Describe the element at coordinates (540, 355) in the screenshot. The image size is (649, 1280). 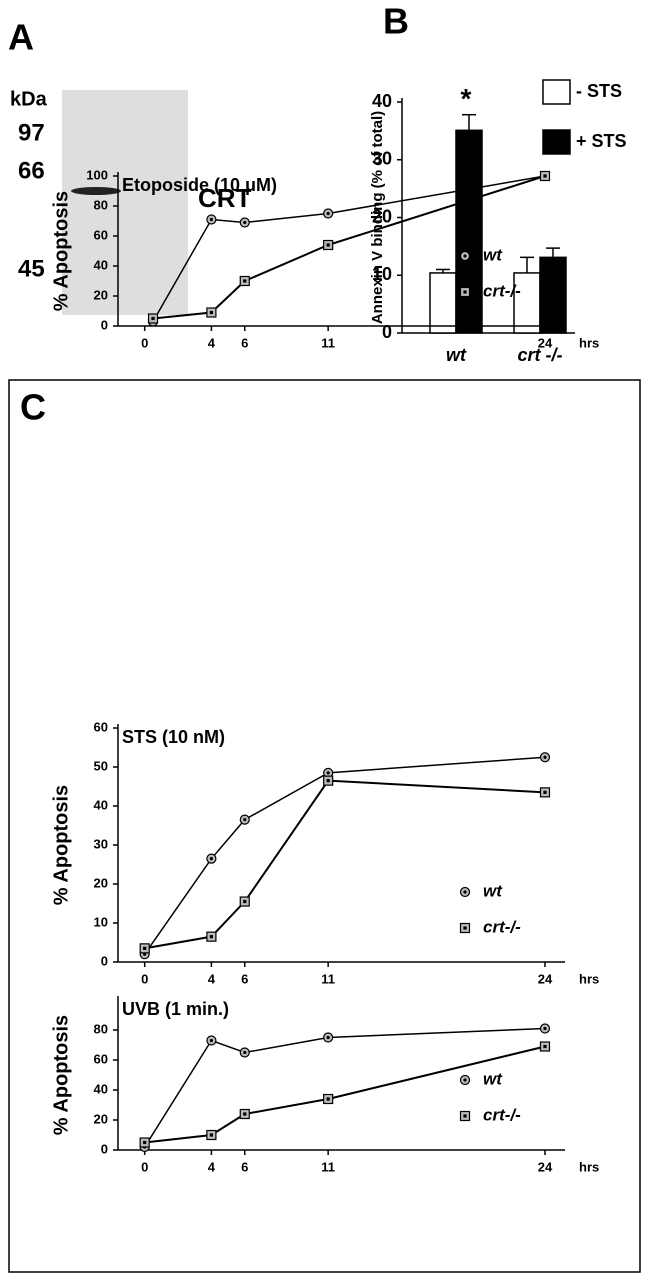
I see `x-tick-label: crt -/-` at that location.